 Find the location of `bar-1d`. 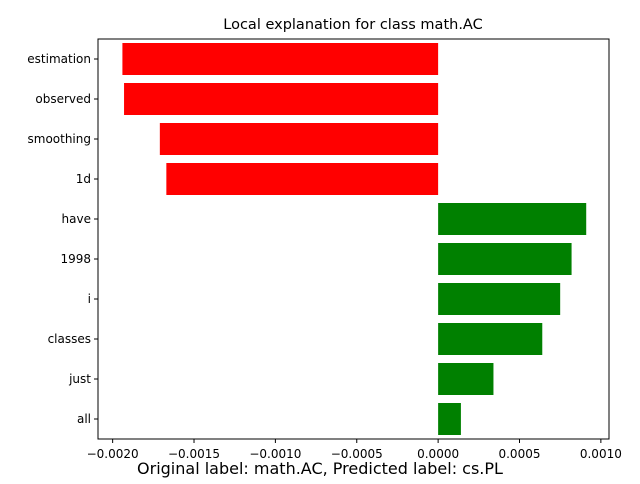

bar-1d is located at coordinates (302, 179).